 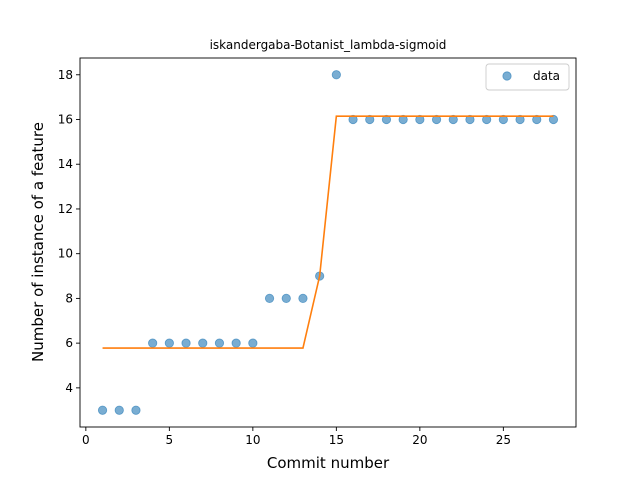 I want to click on x-tick-label: 25, so click(x=503, y=440).